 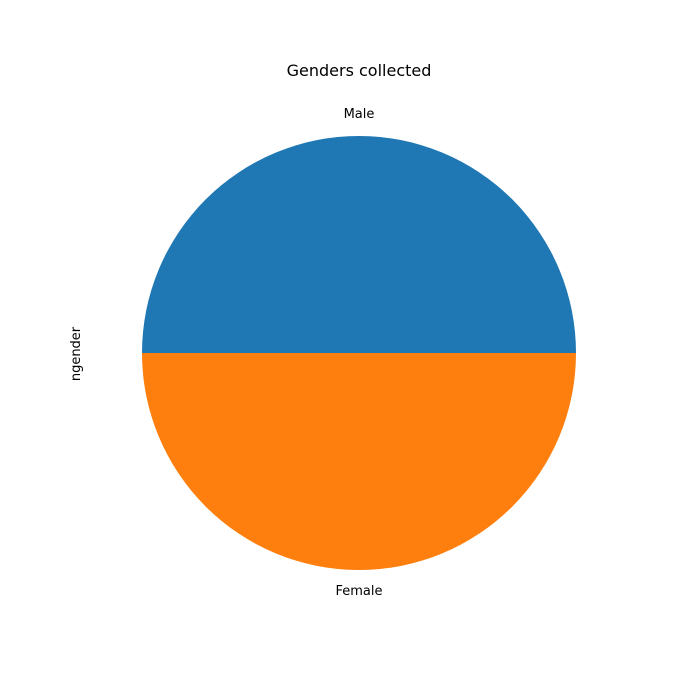 I want to click on chart-title: Genders collected, so click(x=359, y=70).